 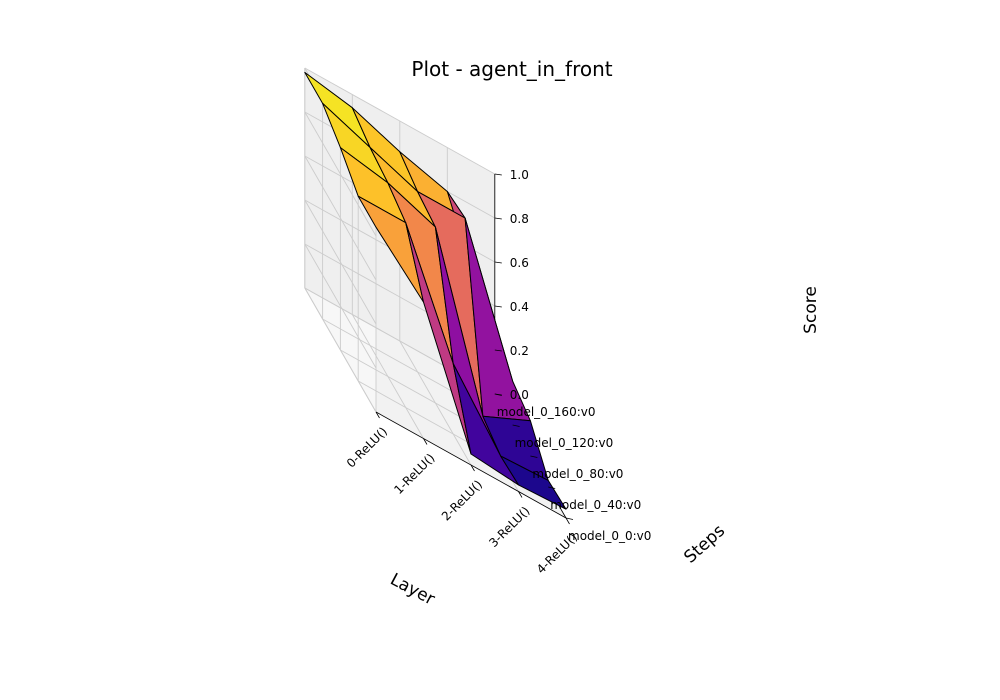 What do you see at coordinates (811, 310) in the screenshot?
I see `z-axis-label: Score` at bounding box center [811, 310].